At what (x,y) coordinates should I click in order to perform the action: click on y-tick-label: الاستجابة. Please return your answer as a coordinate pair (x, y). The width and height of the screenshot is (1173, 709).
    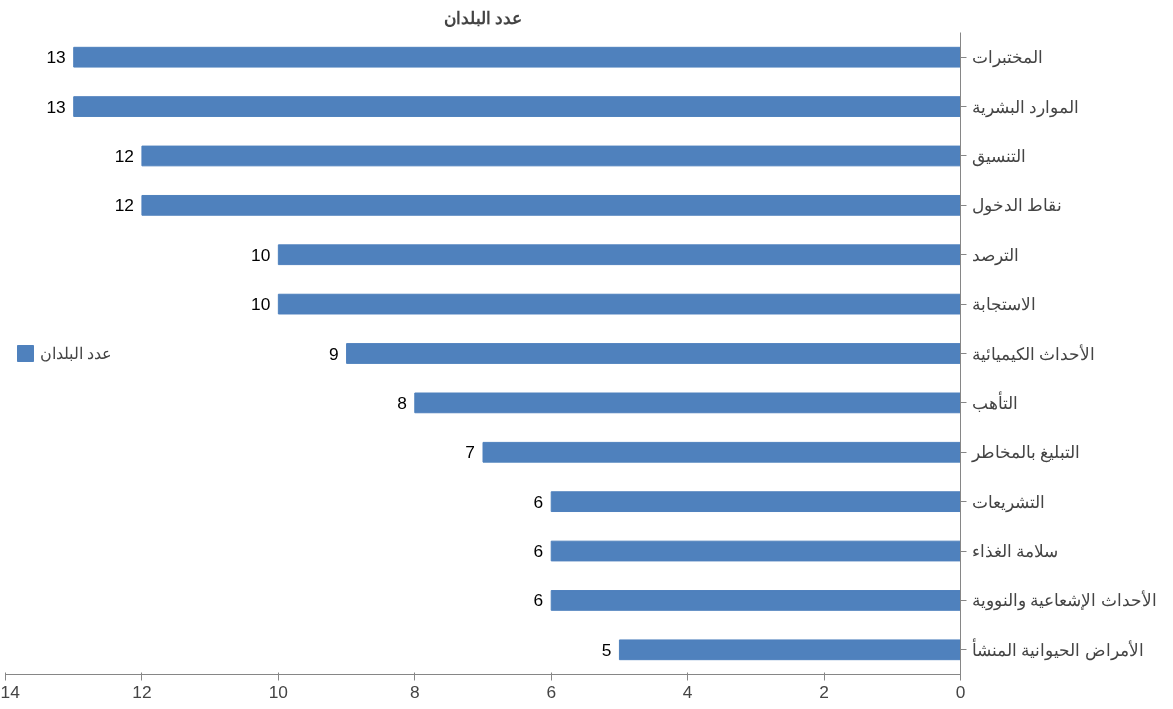
    Looking at the image, I should click on (1003, 304).